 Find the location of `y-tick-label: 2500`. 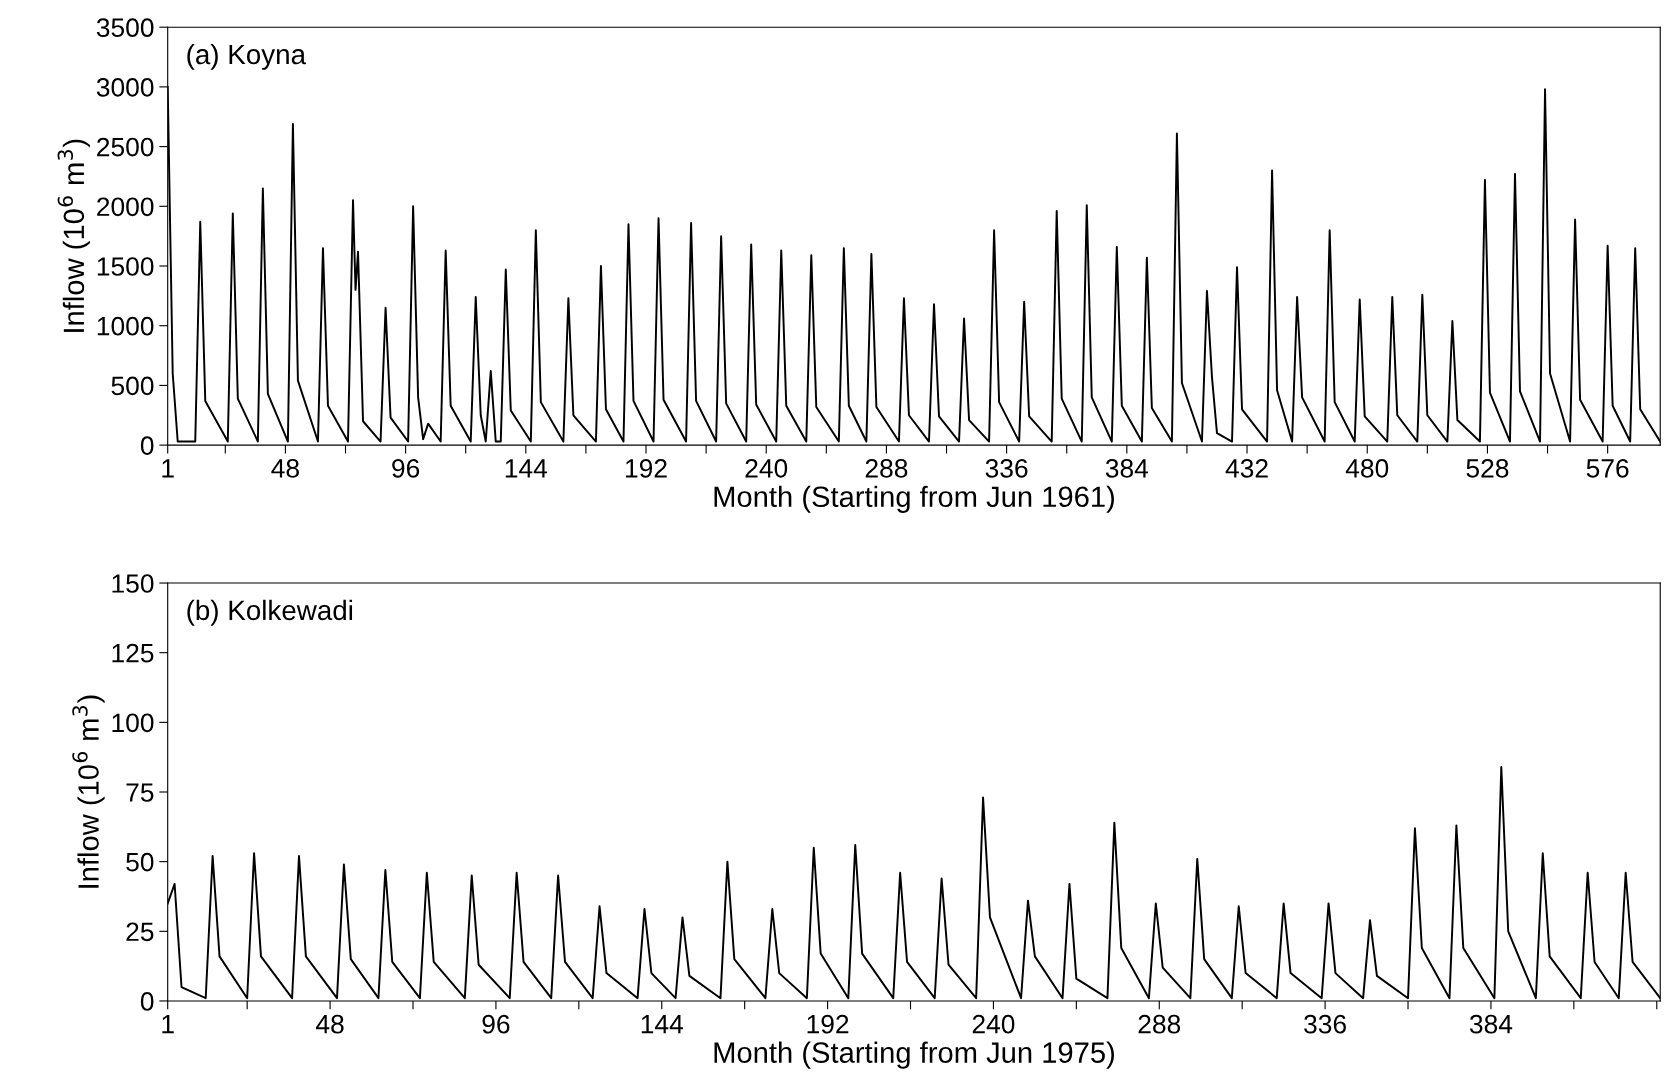

y-tick-label: 2500 is located at coordinates (125, 147).